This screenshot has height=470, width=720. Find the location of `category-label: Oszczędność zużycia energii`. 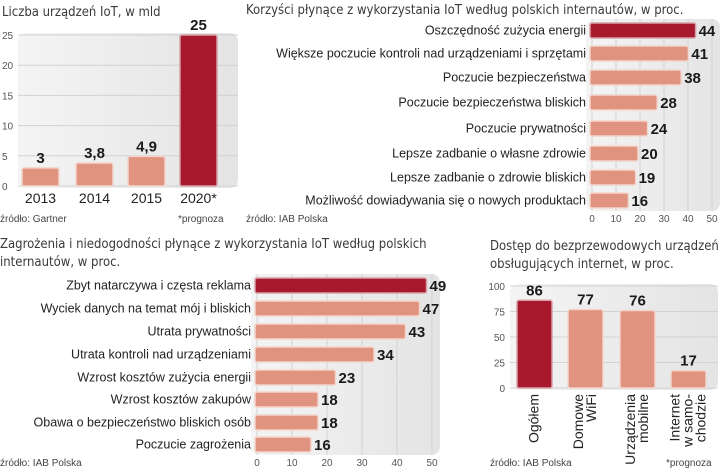

category-label: Oszczędność zużycia energii is located at coordinates (505, 31).